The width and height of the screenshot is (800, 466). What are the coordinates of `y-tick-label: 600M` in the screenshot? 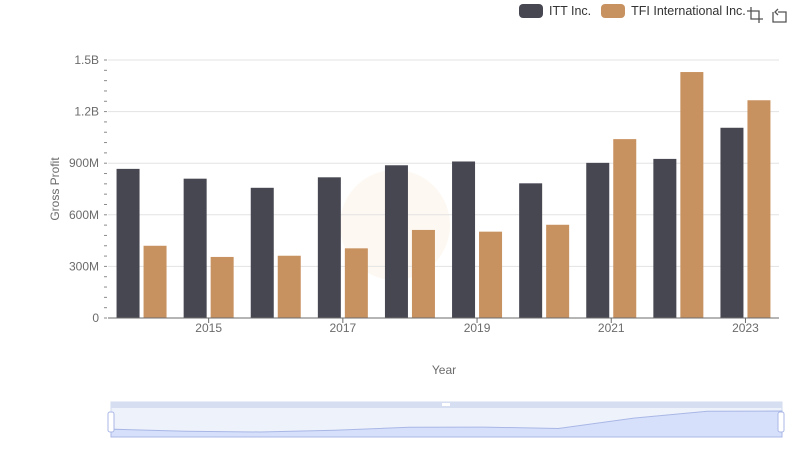 It's located at (84, 215).